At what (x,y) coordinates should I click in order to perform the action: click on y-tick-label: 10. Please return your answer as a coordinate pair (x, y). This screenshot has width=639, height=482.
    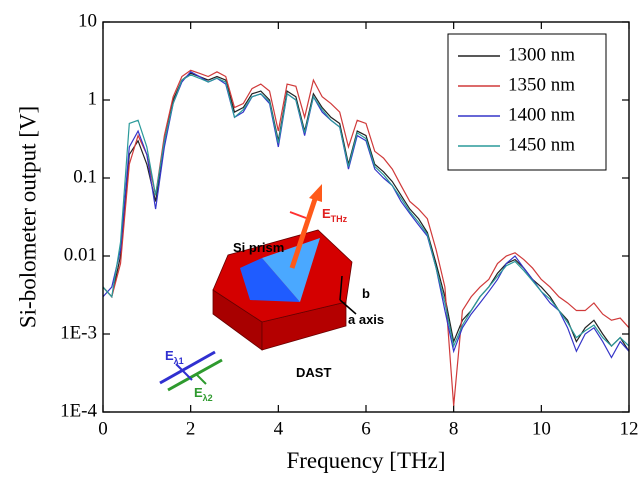
    Looking at the image, I should click on (87, 20).